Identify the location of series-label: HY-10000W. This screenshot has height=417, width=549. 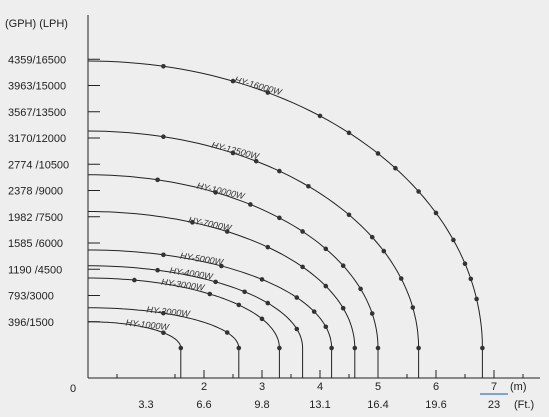
(221, 191).